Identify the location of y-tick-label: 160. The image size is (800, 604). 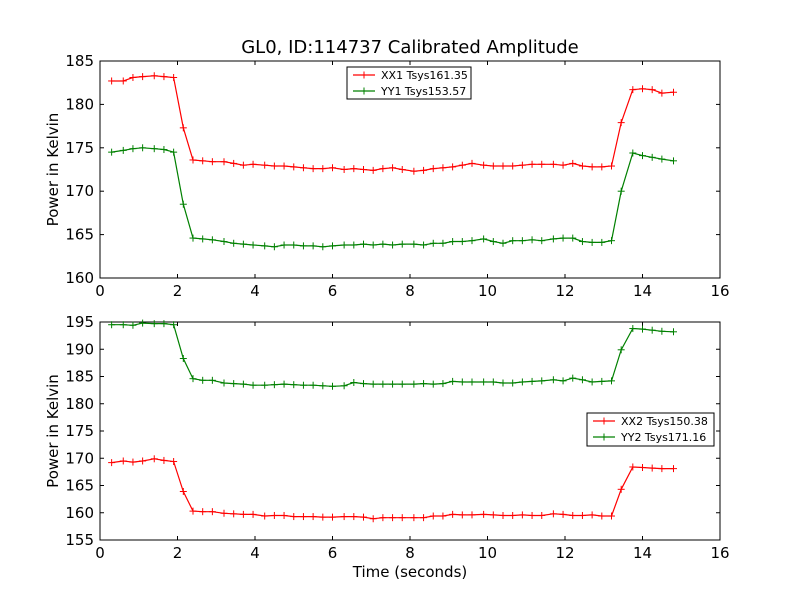
(79, 513).